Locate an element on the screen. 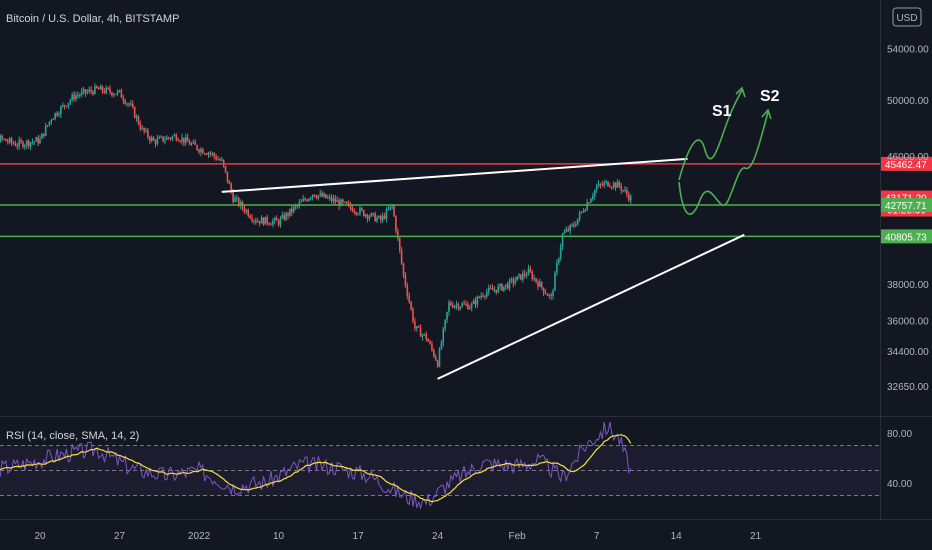  annotation-s2: S2 is located at coordinates (770, 96).